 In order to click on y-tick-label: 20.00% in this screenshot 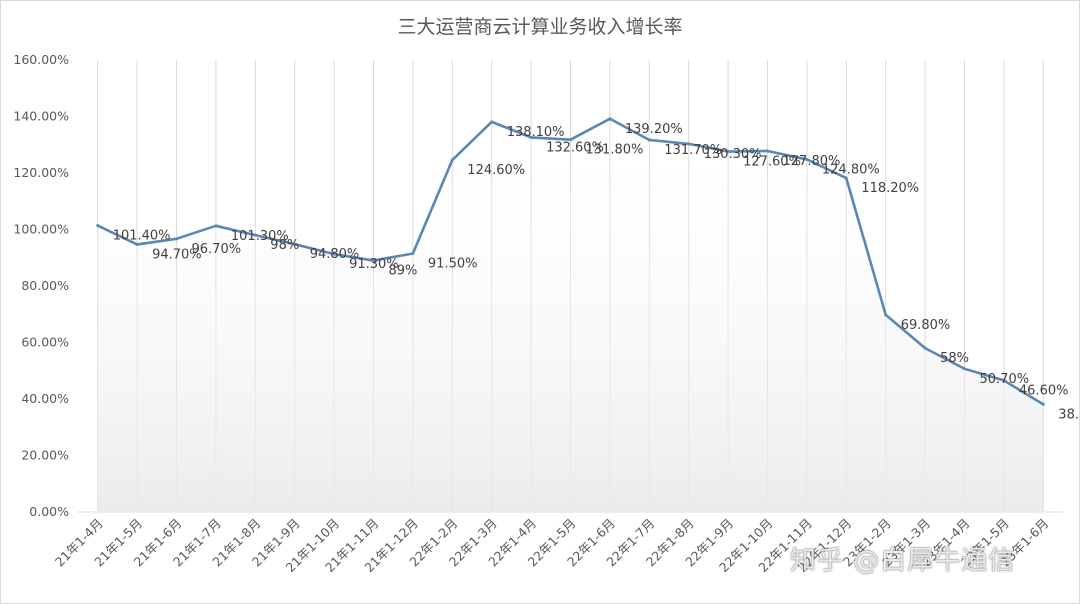, I will do `click(45, 455)`.